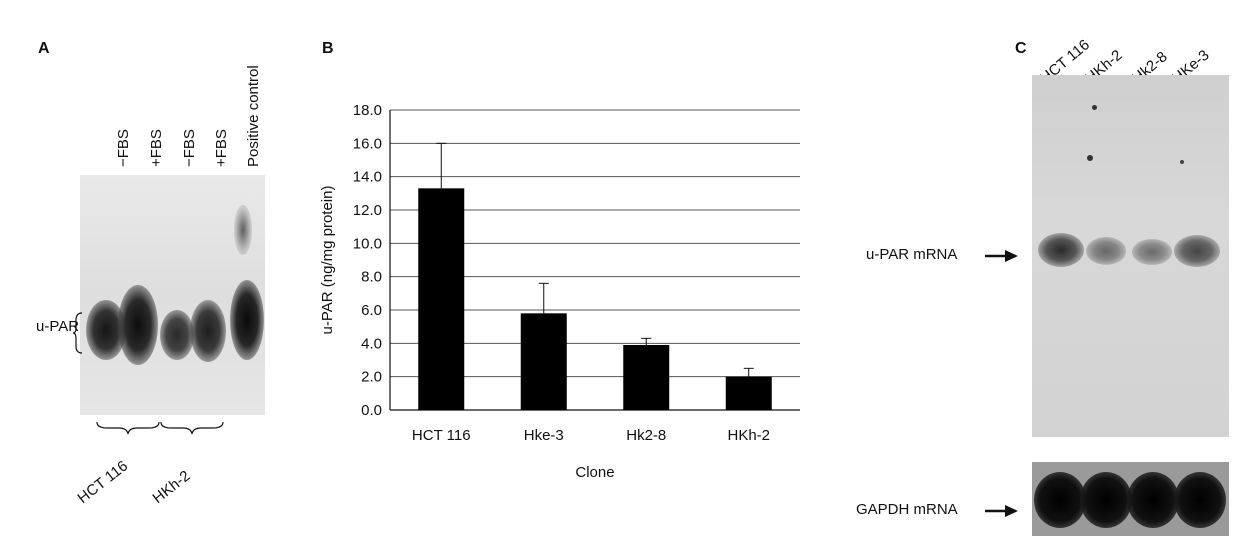 Image resolution: width=1234 pixels, height=539 pixels. I want to click on y-tick-label: 14.0, so click(367, 177).